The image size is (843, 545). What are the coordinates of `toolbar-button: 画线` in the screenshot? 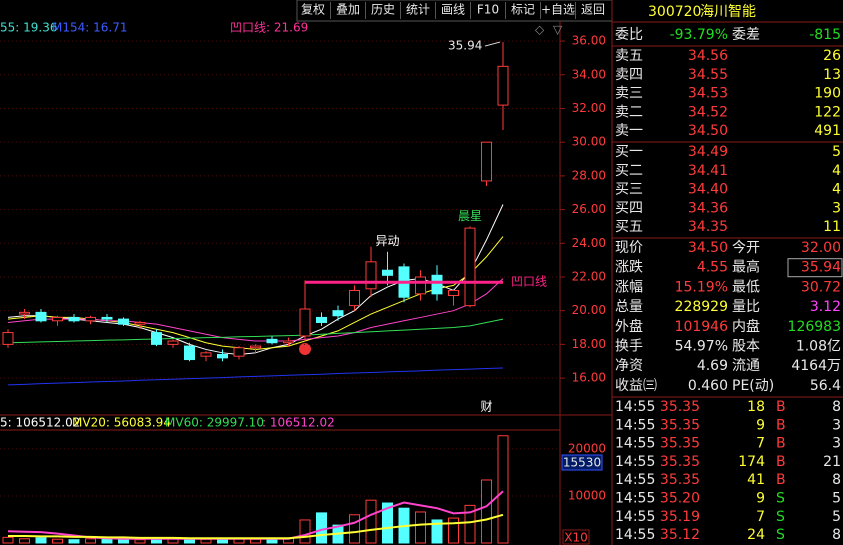 It's located at (453, 10).